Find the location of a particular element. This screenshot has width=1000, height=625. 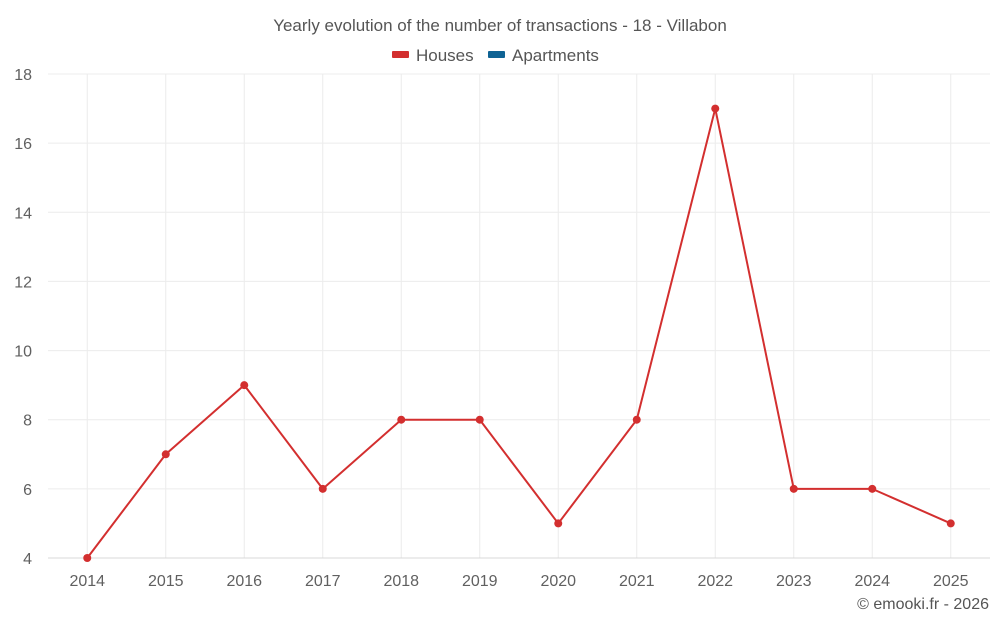

legend-swatch-apartments is located at coordinates (496, 54).